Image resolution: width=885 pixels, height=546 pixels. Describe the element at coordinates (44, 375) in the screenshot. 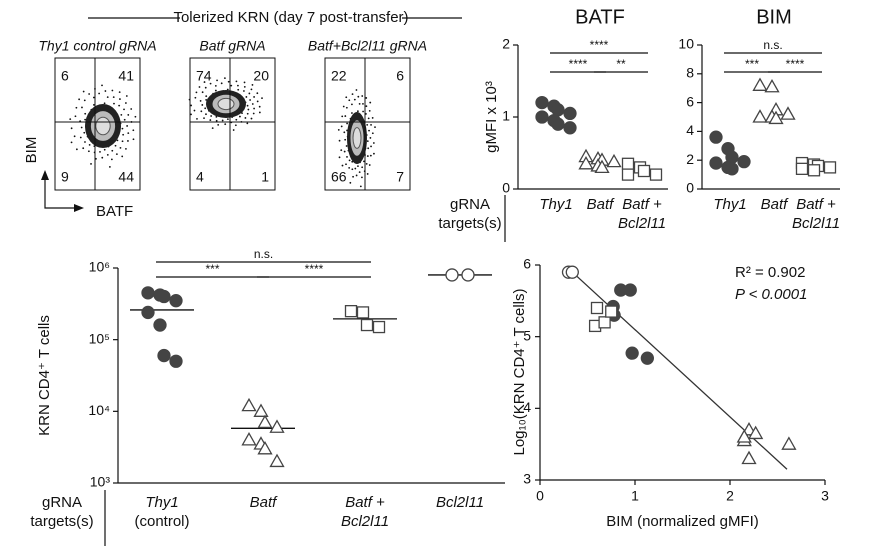

I see `y-axis-label: KRN CD4⁺ T cells` at that location.